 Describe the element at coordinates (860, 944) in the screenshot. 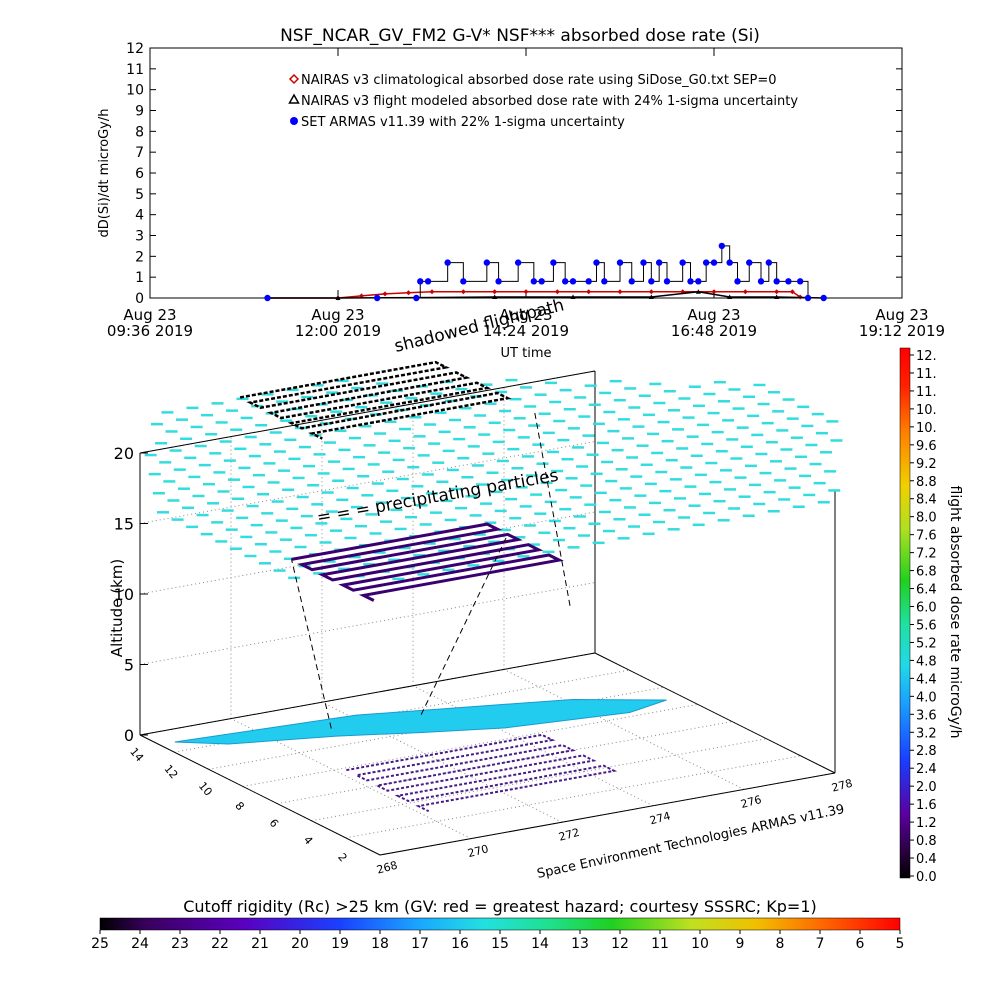

I see `cutoff-tick-label: 6` at that location.